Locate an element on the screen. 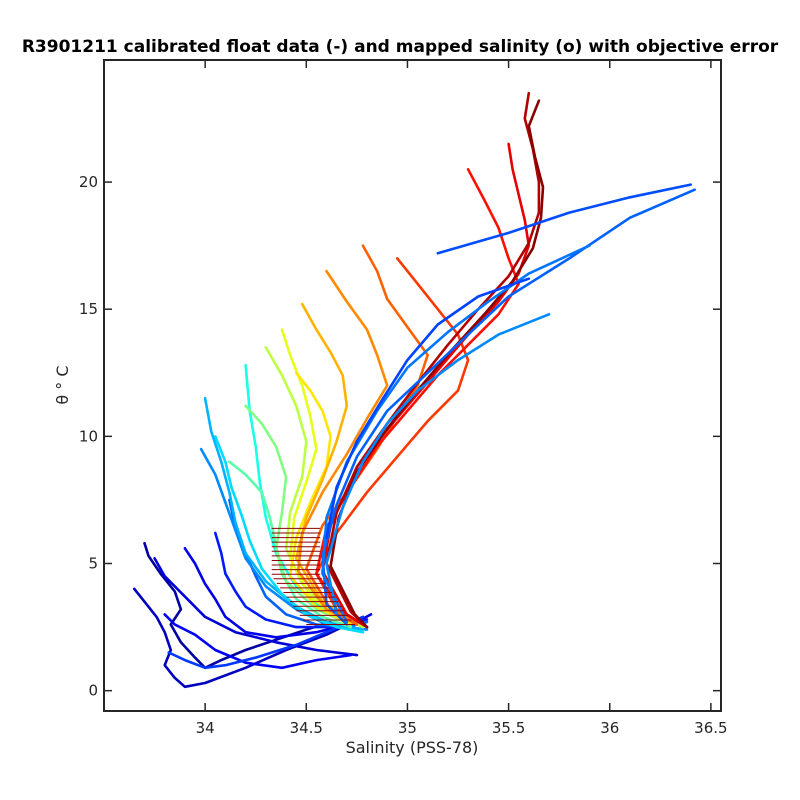 The image size is (800, 800). x-tick-label: 35.5 is located at coordinates (508, 728).